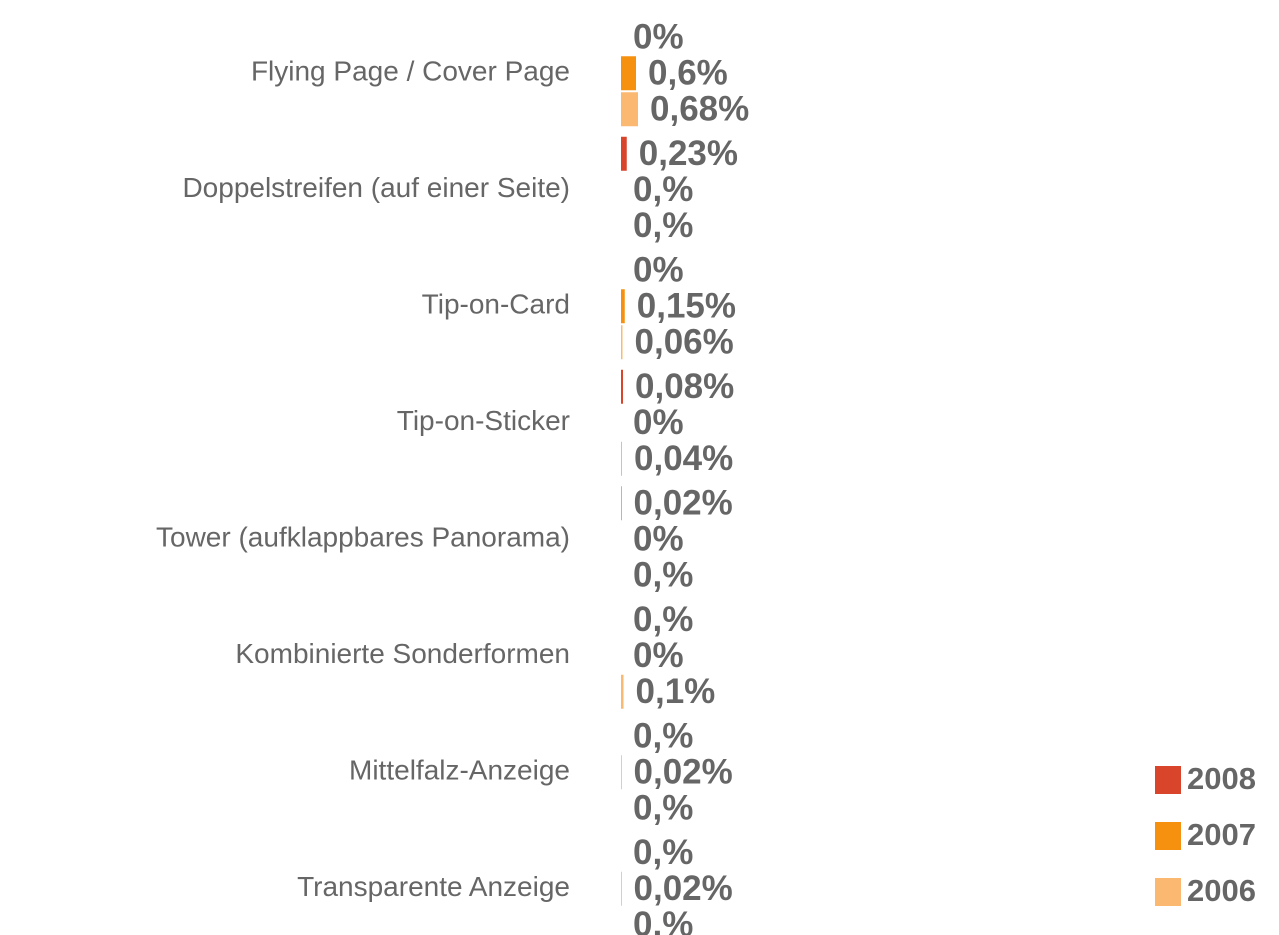 The width and height of the screenshot is (1279, 935). Describe the element at coordinates (676, 691) in the screenshot. I see `value-label: 0,1%` at that location.